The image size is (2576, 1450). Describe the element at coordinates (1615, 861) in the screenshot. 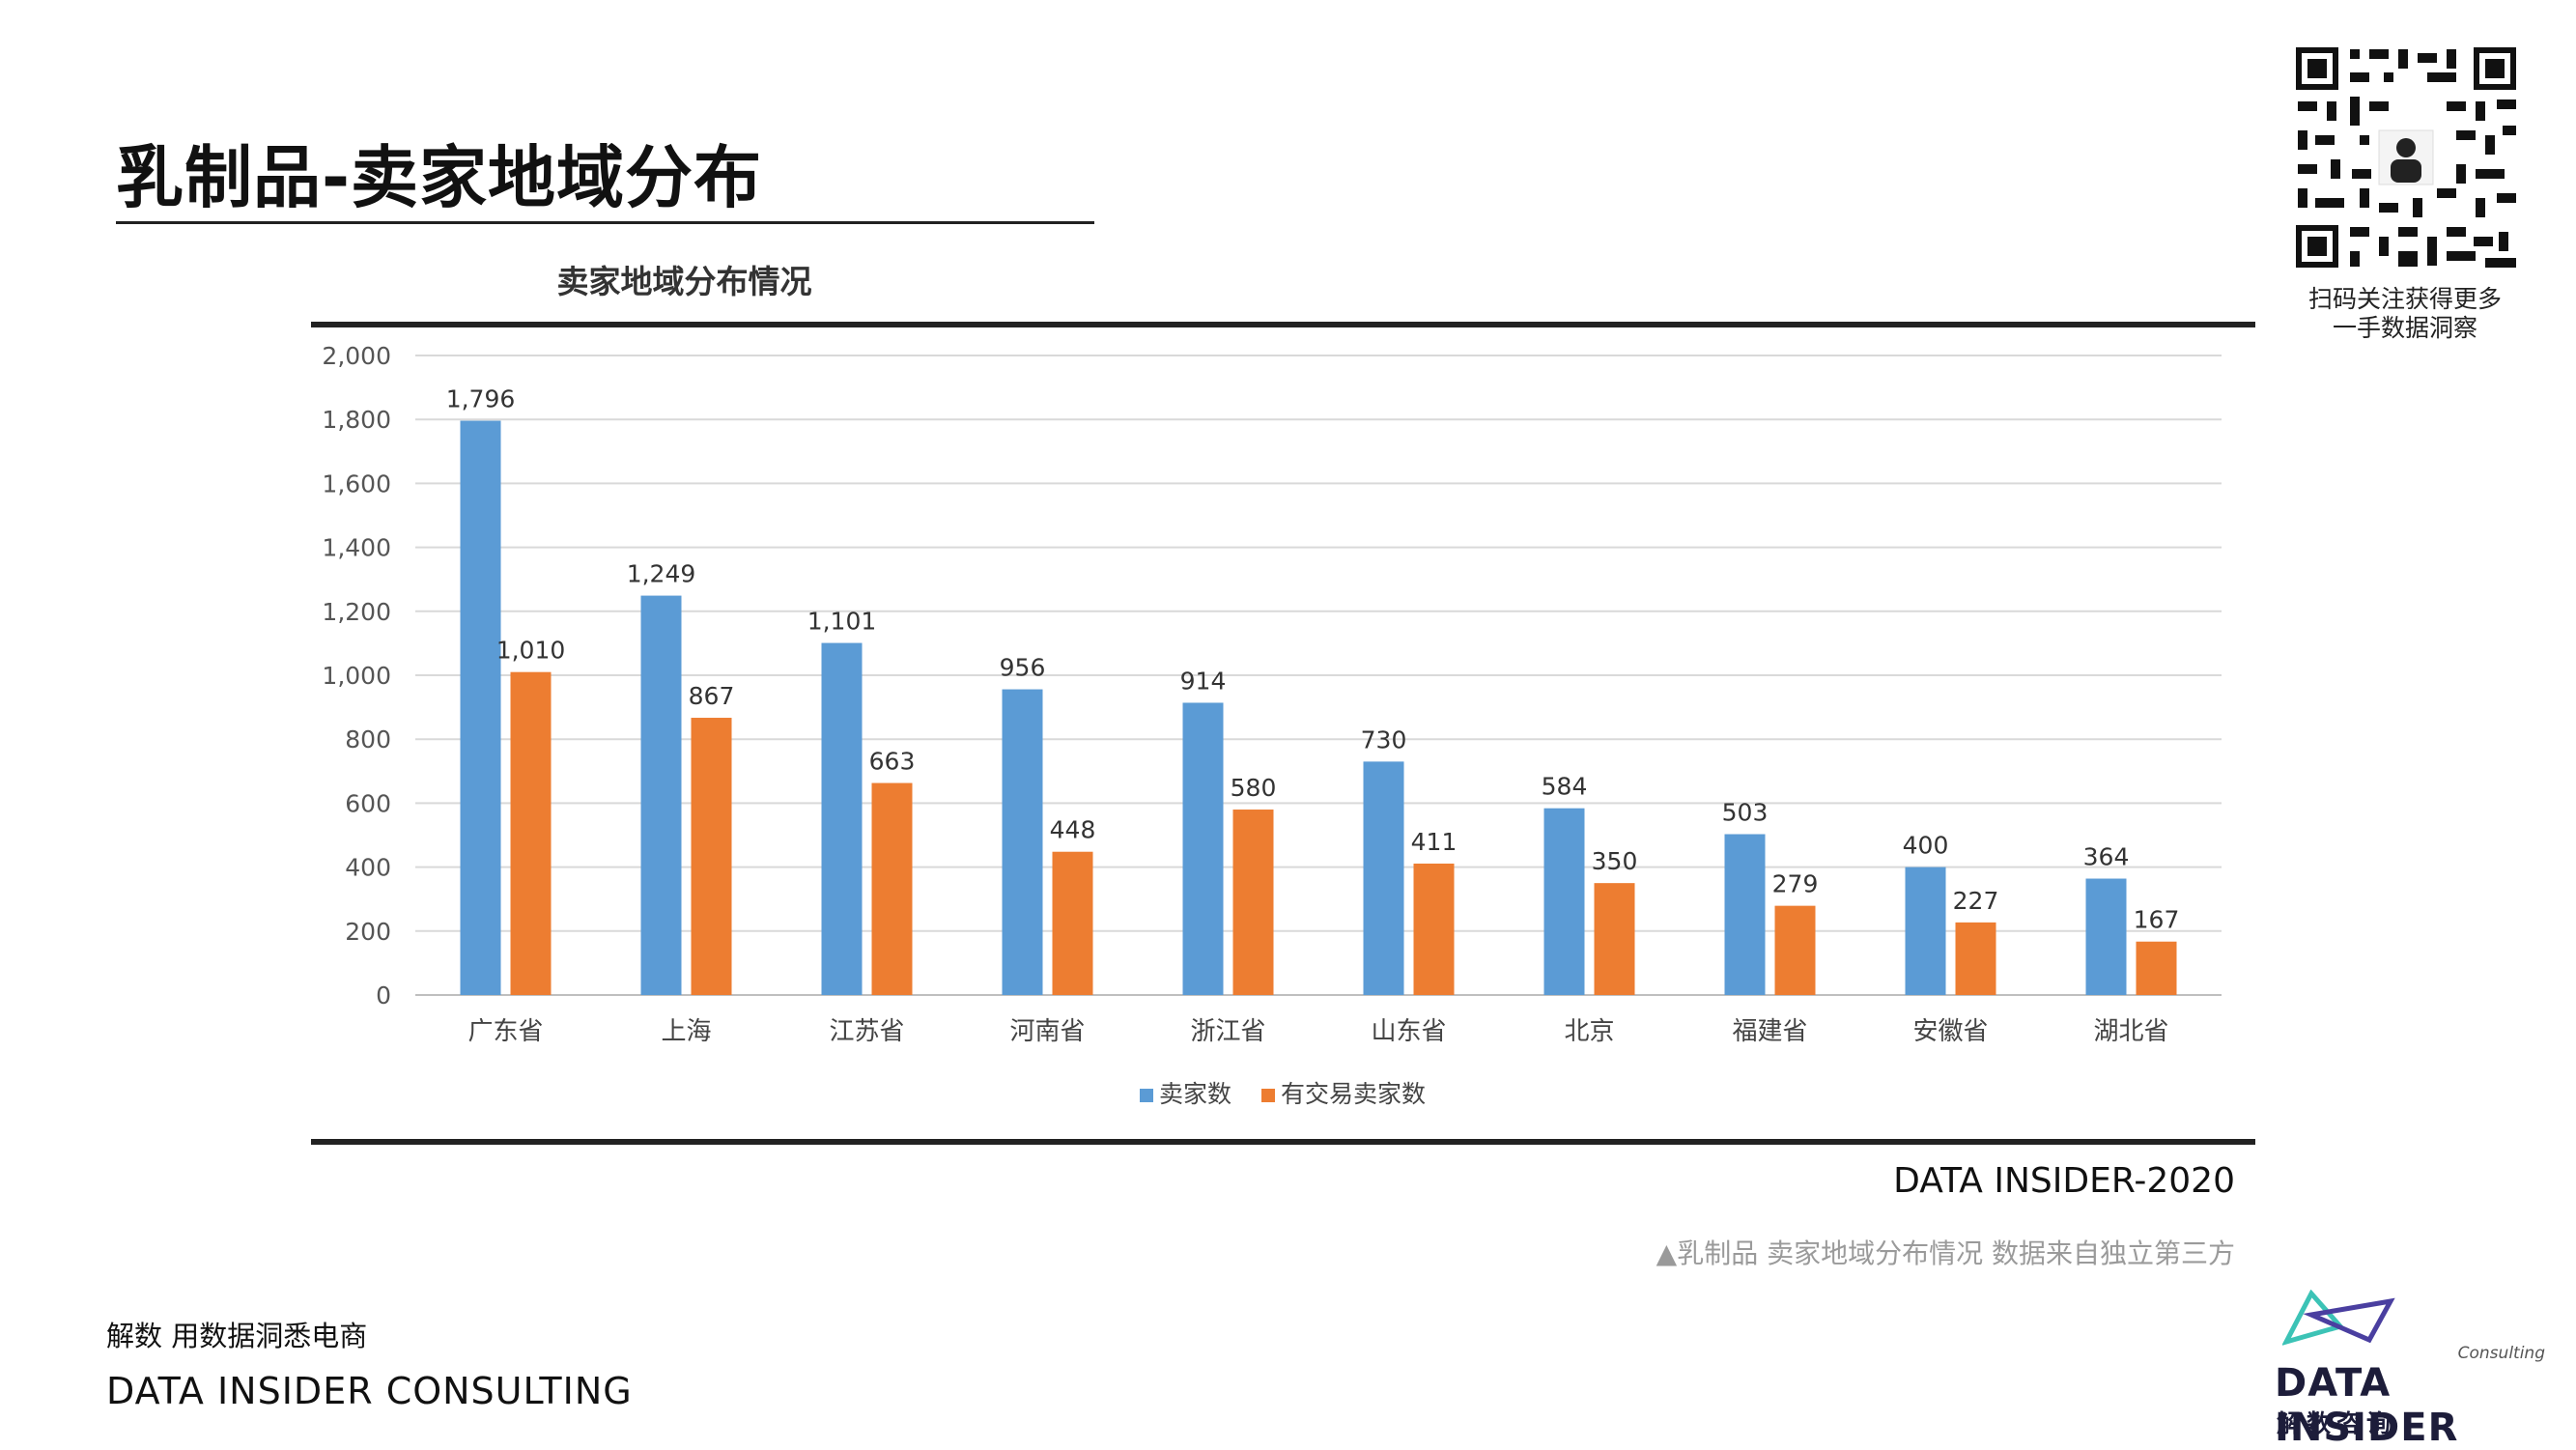

I see `data-label: 350` at that location.